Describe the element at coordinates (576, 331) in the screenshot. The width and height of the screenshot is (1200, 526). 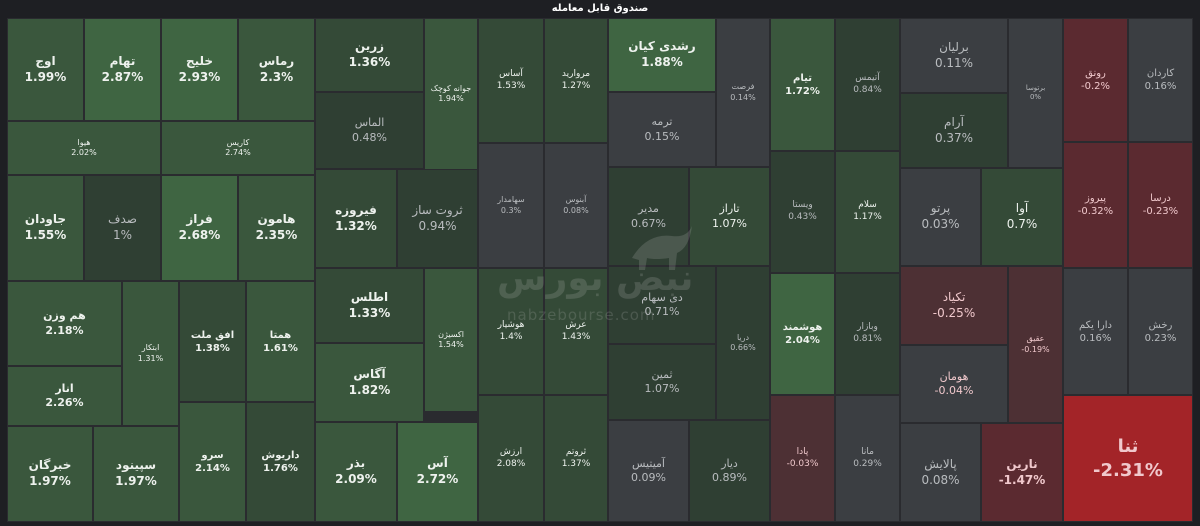
I see `tile-34: عرش 1.43%` at that location.